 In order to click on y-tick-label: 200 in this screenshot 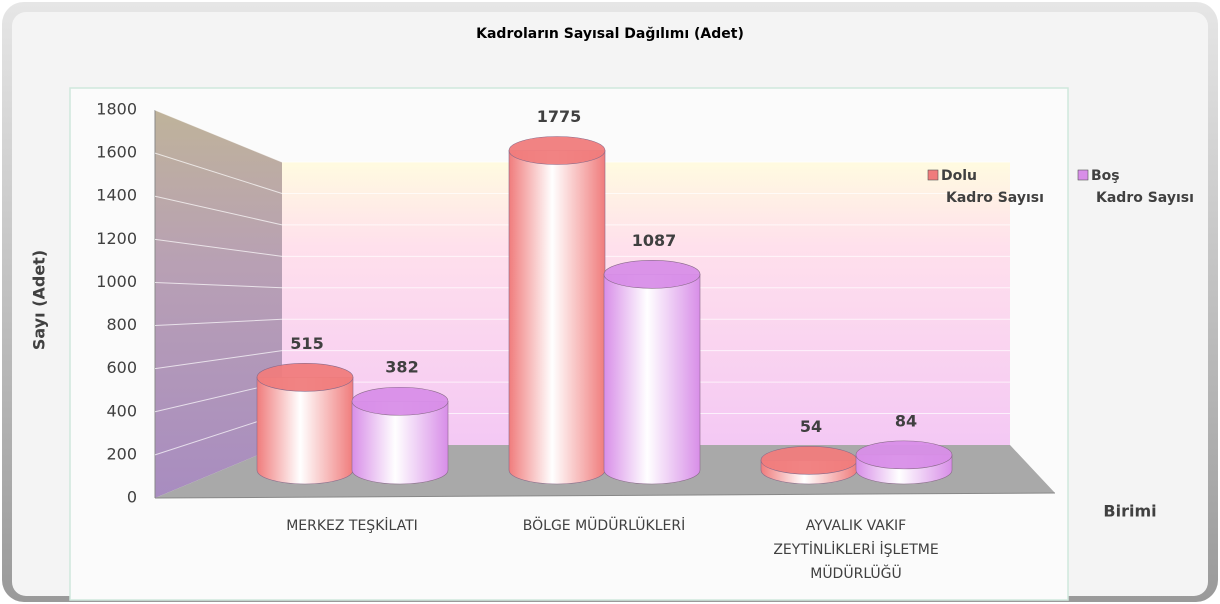, I will do `click(121, 453)`.